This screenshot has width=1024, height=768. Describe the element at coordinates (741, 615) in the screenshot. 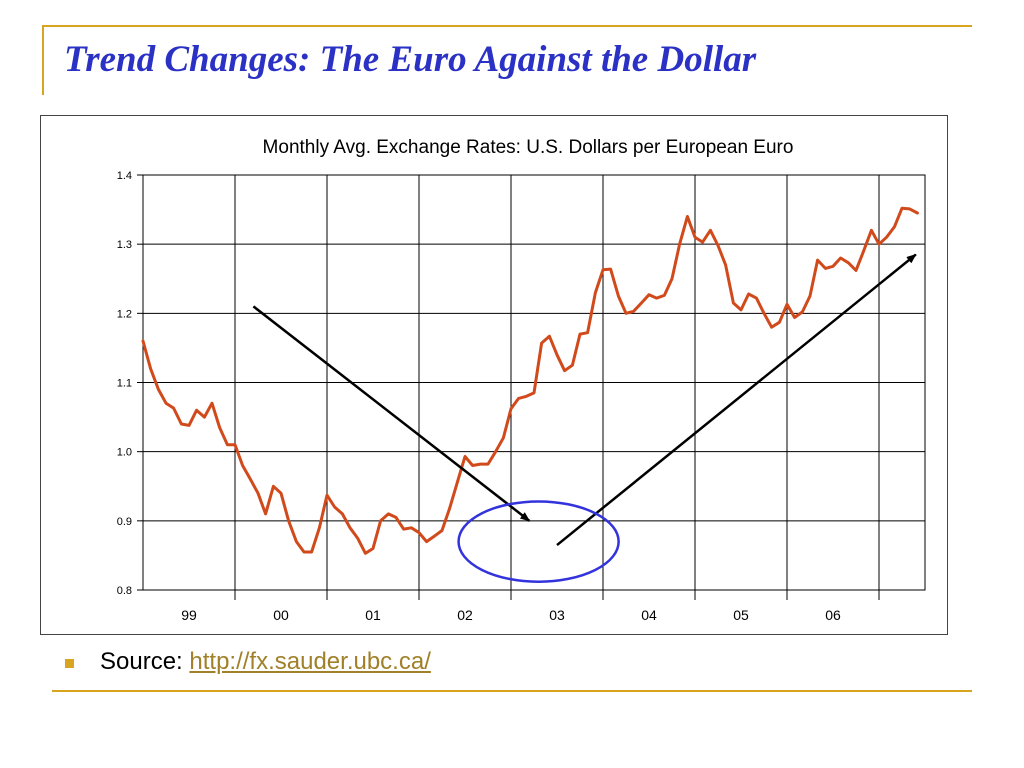

I see `x-tick-label: 05` at that location.